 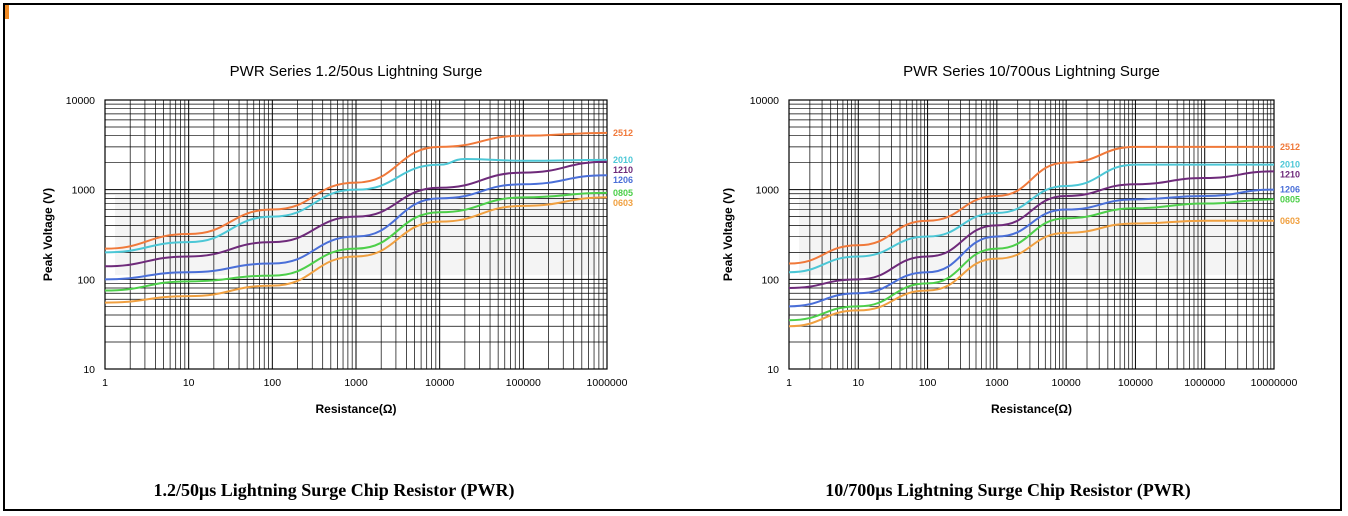 What do you see at coordinates (1031, 71) in the screenshot?
I see `chart-title: PWR Series 10/700us Lightning Surge` at bounding box center [1031, 71].